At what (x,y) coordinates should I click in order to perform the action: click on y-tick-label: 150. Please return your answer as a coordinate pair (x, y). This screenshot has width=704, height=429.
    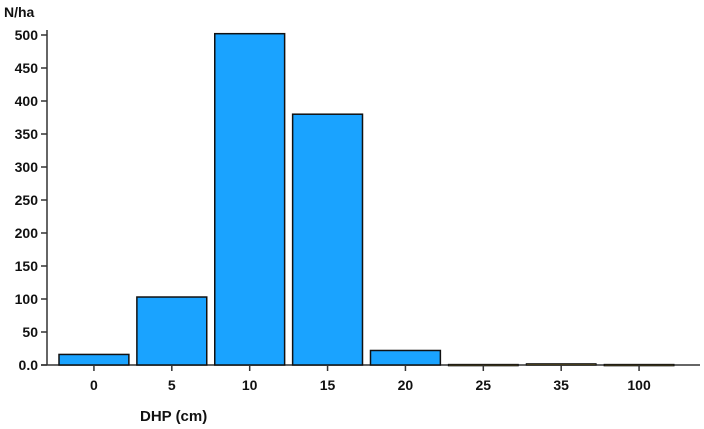
    Looking at the image, I should click on (27, 266).